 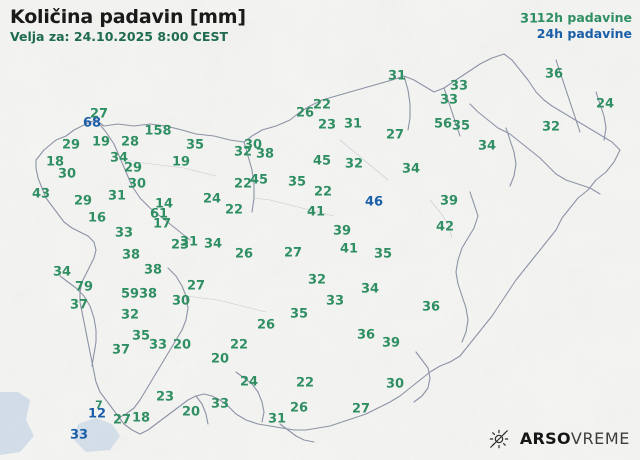 What do you see at coordinates (584, 17) in the screenshot?
I see `legend-item-12h: 12h padavine` at bounding box center [584, 17].